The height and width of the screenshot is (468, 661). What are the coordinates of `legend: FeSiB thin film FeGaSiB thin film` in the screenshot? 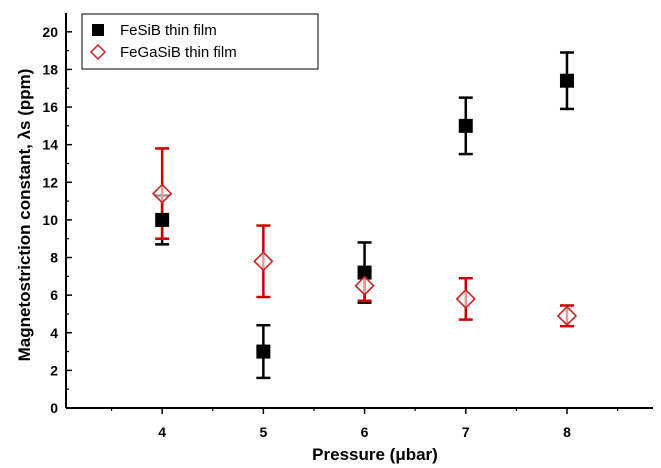 It's located at (200, 41).